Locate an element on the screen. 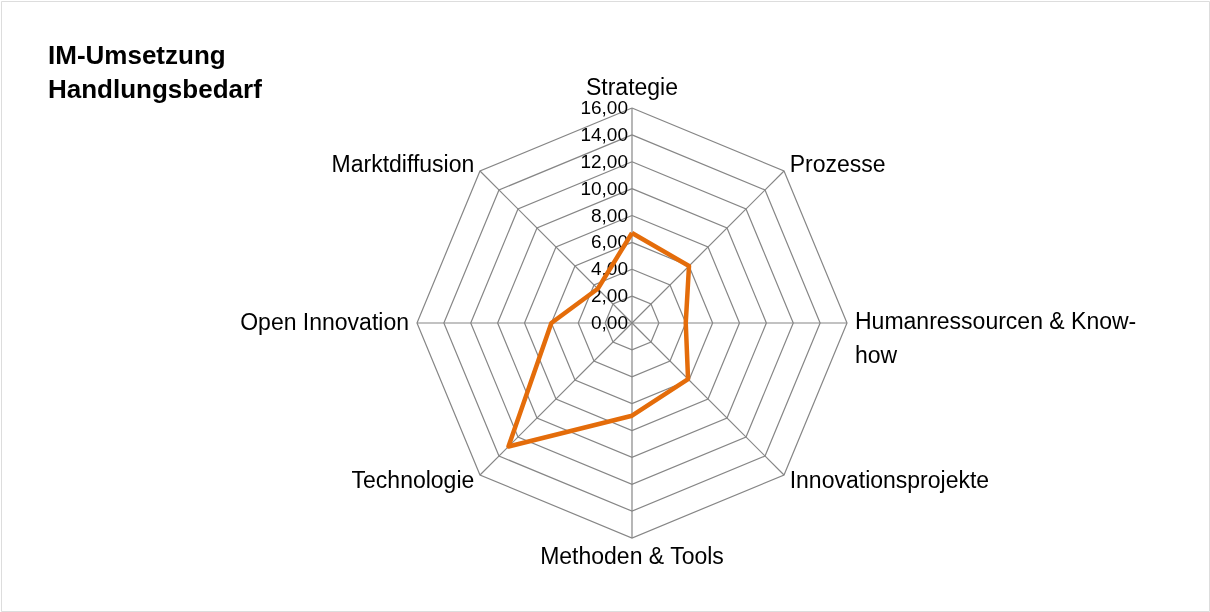  spoke-label: Prozesse is located at coordinates (837, 164).